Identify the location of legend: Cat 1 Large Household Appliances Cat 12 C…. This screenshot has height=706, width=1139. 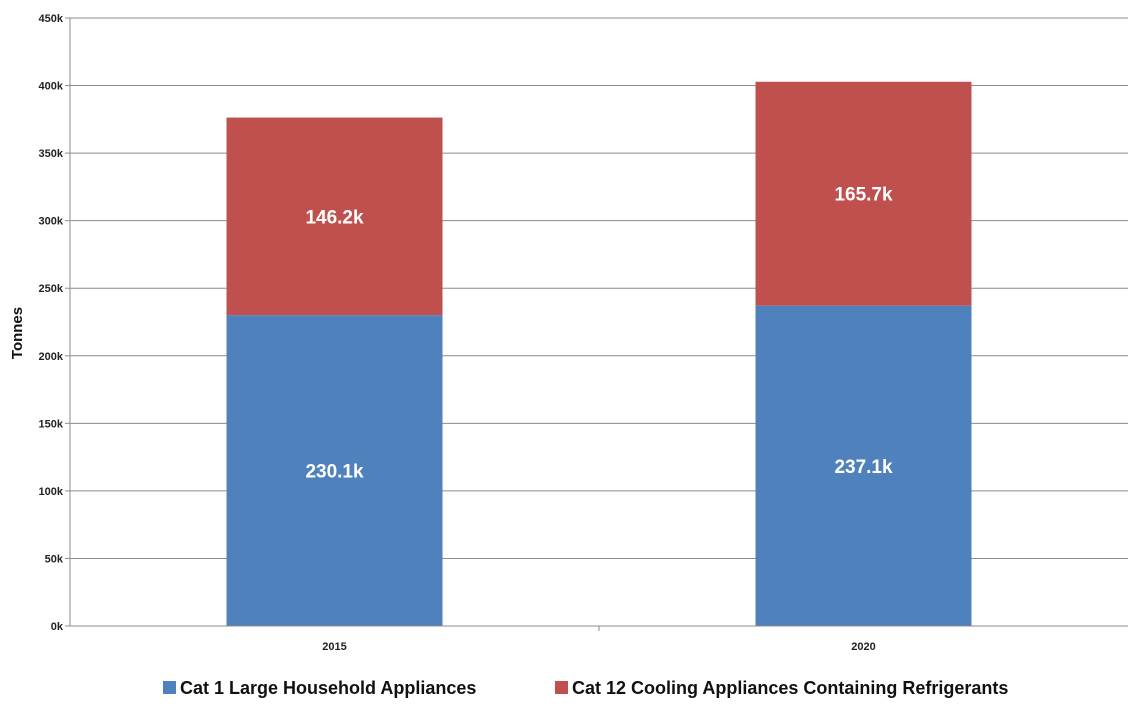
(585, 688).